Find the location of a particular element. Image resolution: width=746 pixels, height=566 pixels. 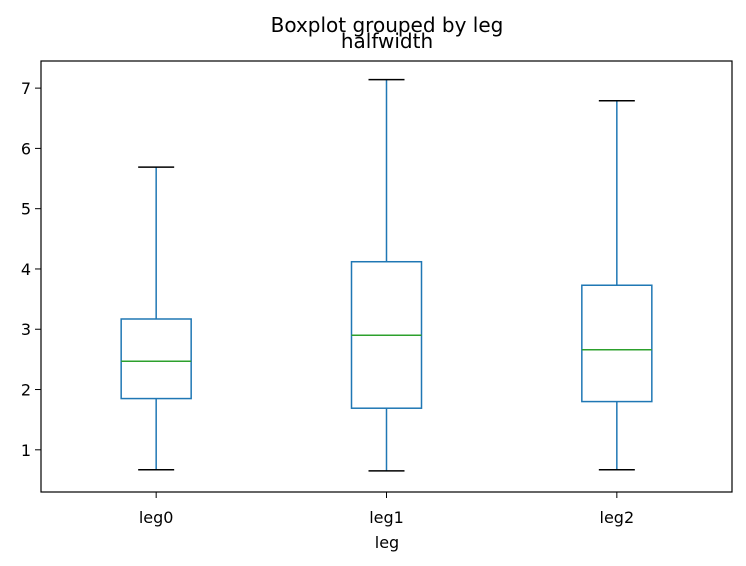

y-tick-label: 2 is located at coordinates (26, 390).